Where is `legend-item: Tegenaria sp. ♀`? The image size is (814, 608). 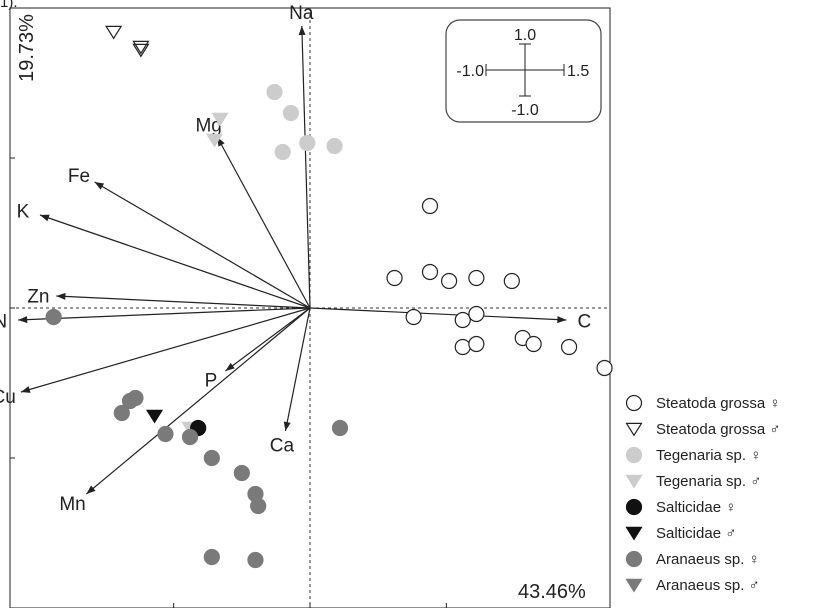 legend-item: Tegenaria sp. ♀ is located at coordinates (692, 455).